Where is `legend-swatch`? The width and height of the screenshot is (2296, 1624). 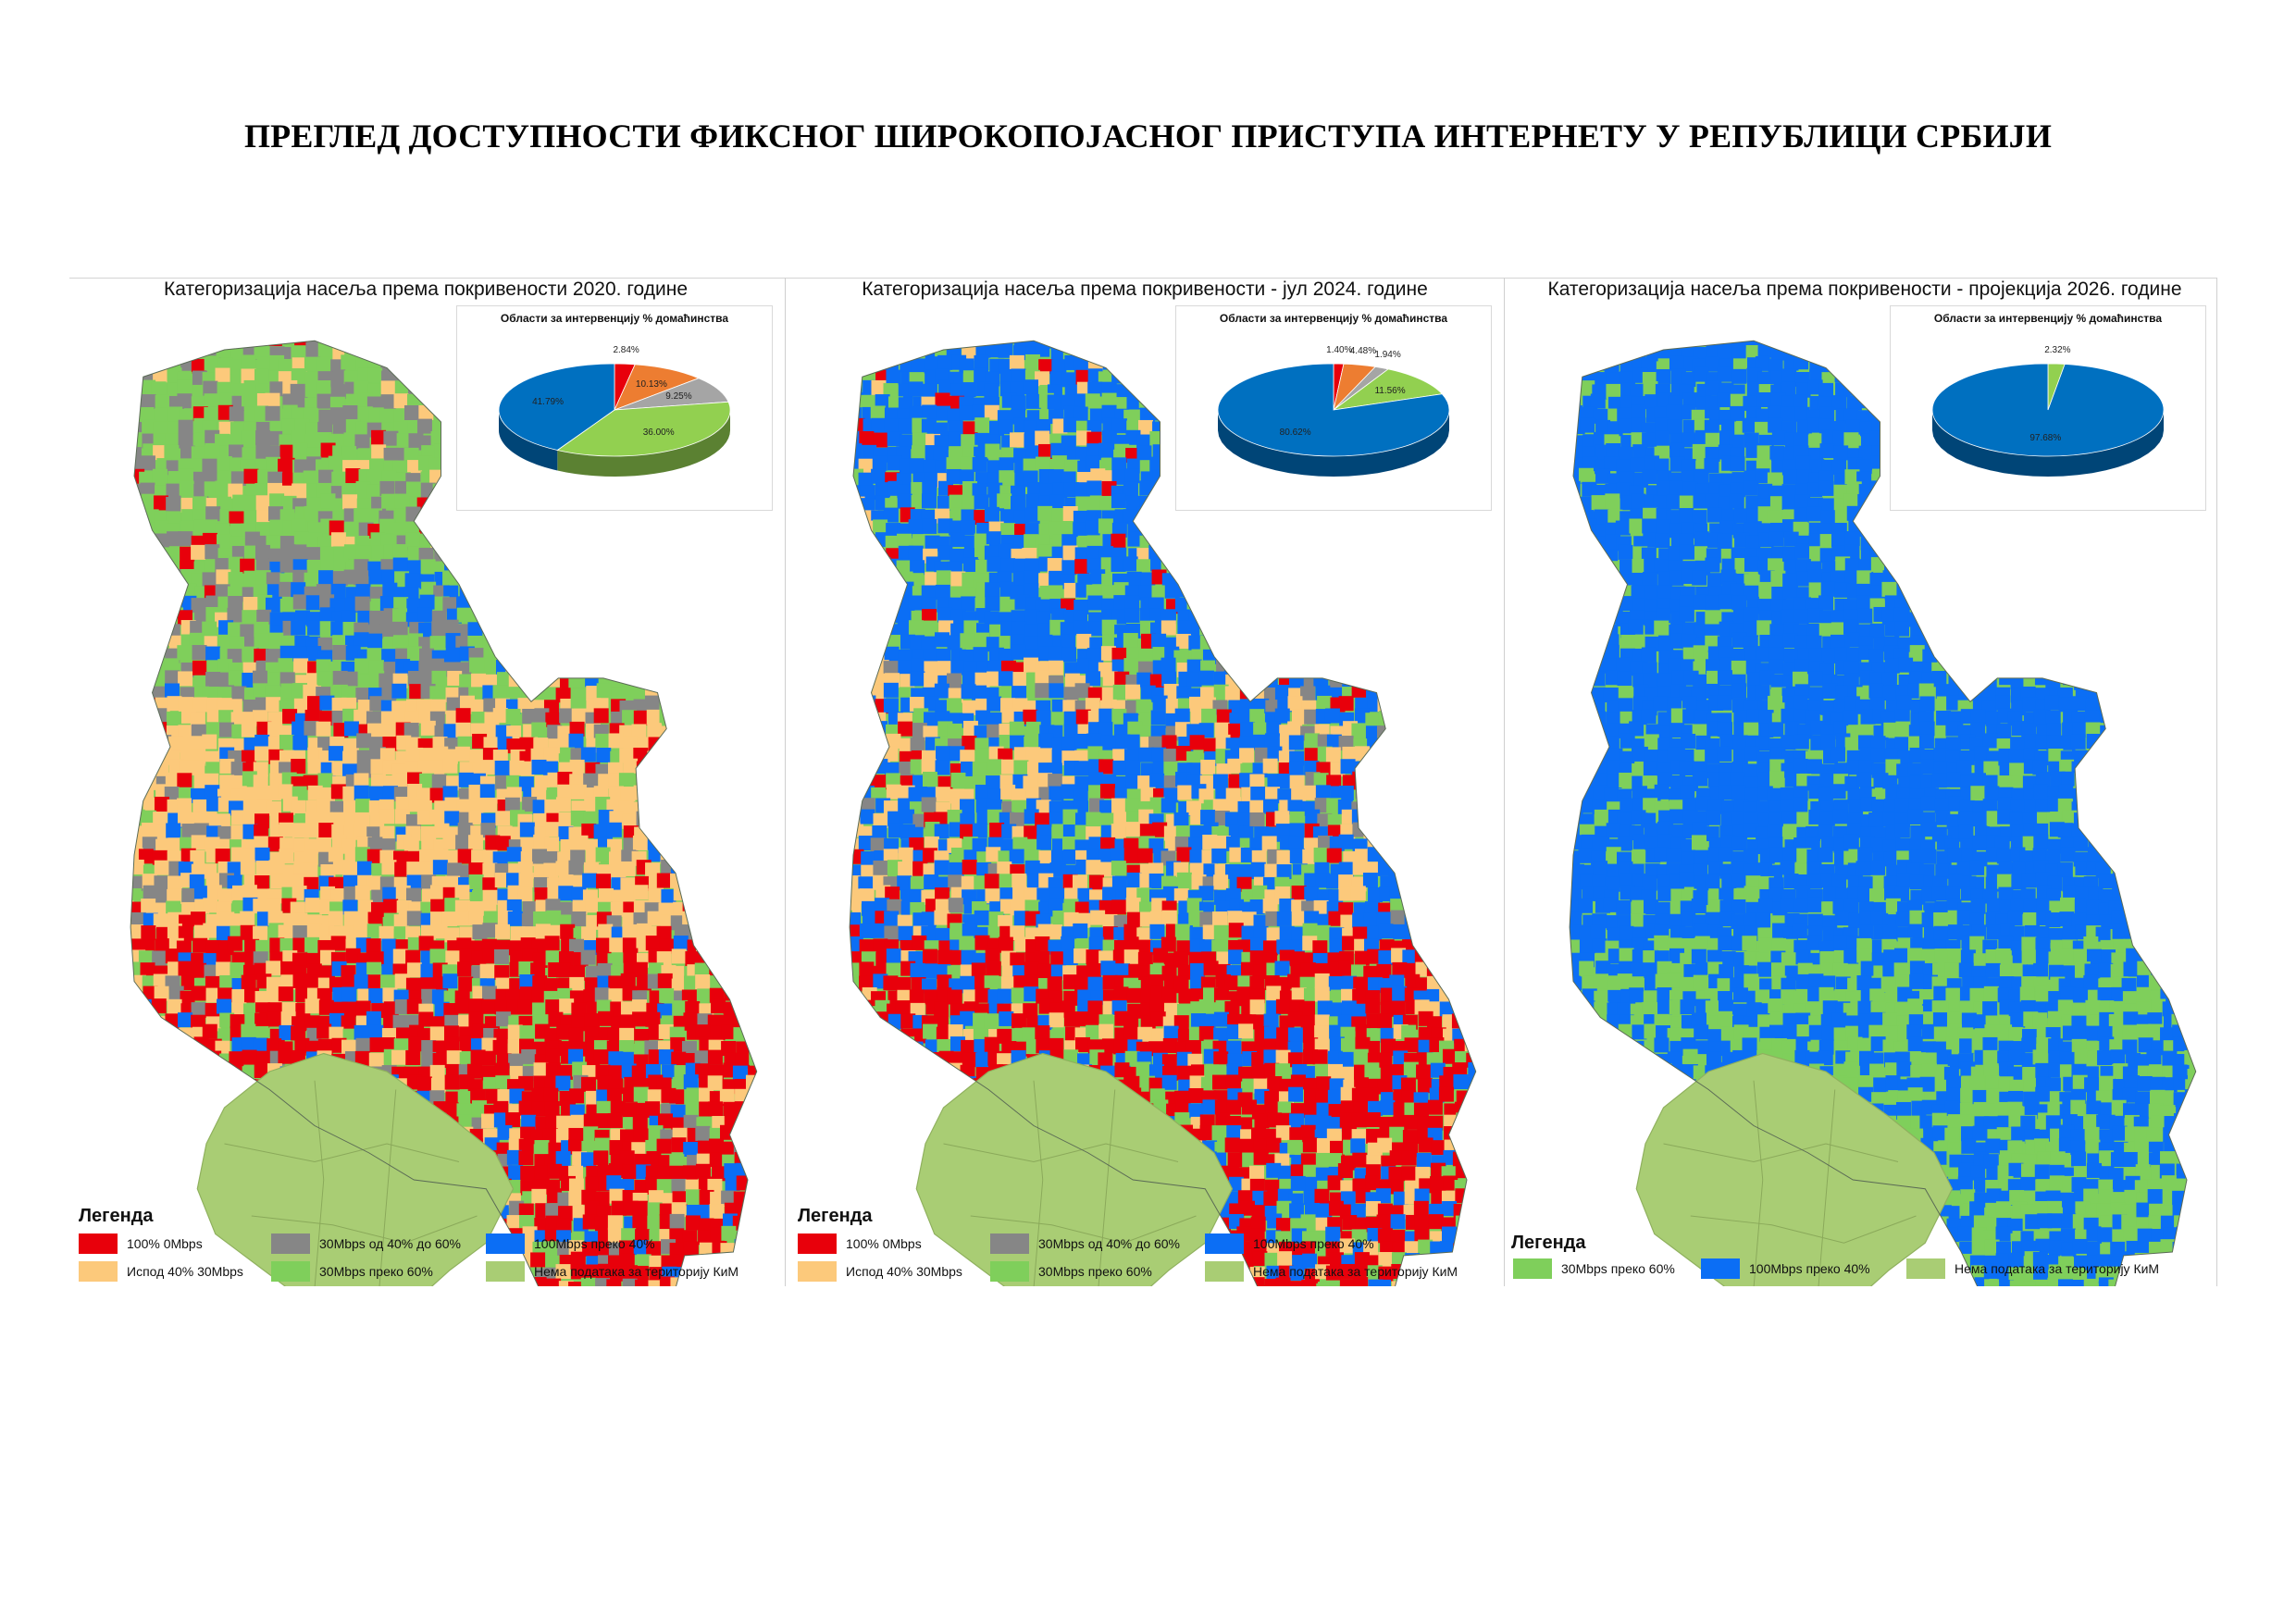 legend-swatch is located at coordinates (99, 1271).